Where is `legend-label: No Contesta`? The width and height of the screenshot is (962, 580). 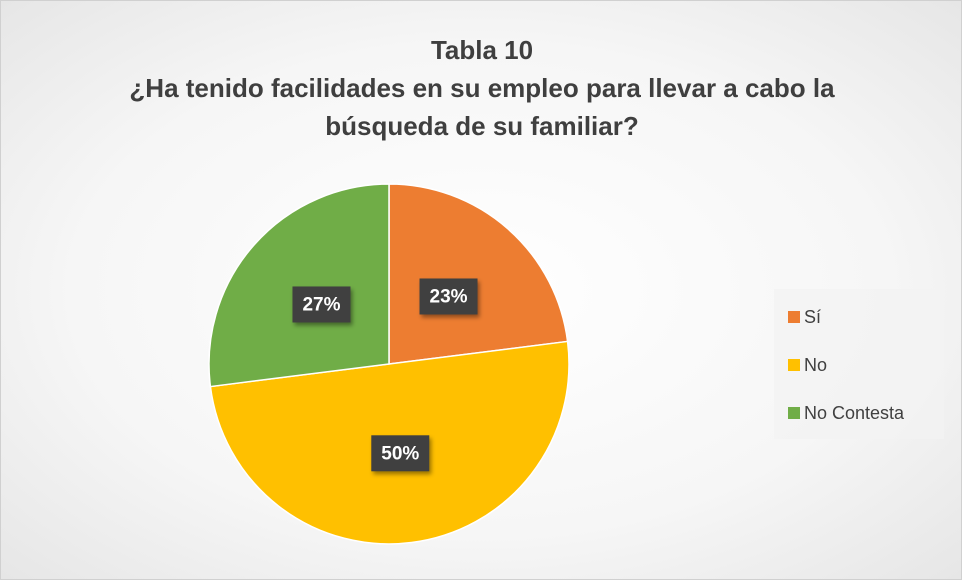
legend-label: No Contesta is located at coordinates (854, 413).